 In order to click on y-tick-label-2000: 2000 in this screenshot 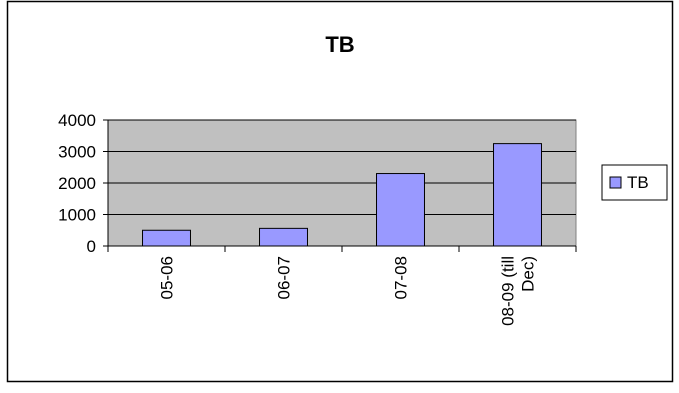, I will do `click(77, 183)`.